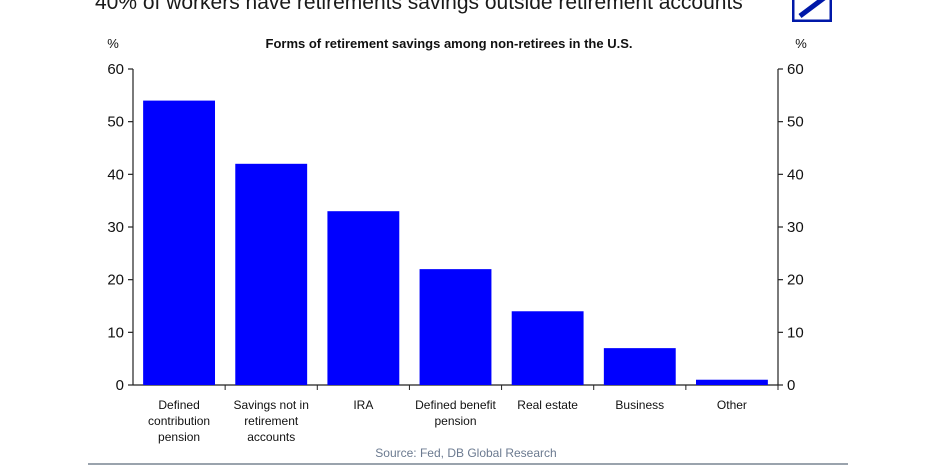  What do you see at coordinates (795, 122) in the screenshot?
I see `y-tick-label-right: 50` at bounding box center [795, 122].